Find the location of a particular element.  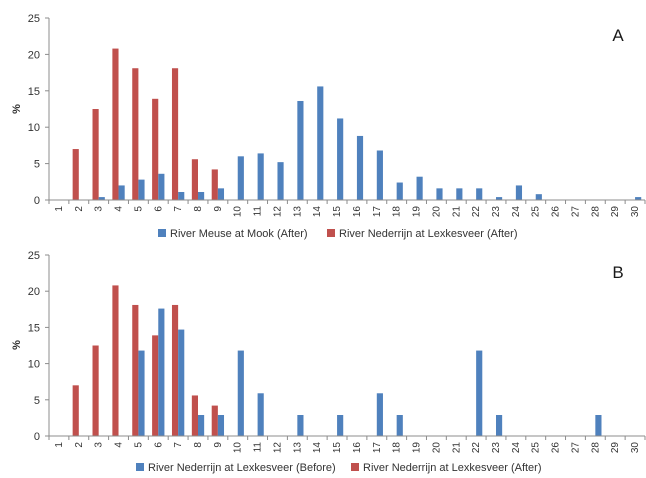

x-tick-label: 12 is located at coordinates (277, 212).